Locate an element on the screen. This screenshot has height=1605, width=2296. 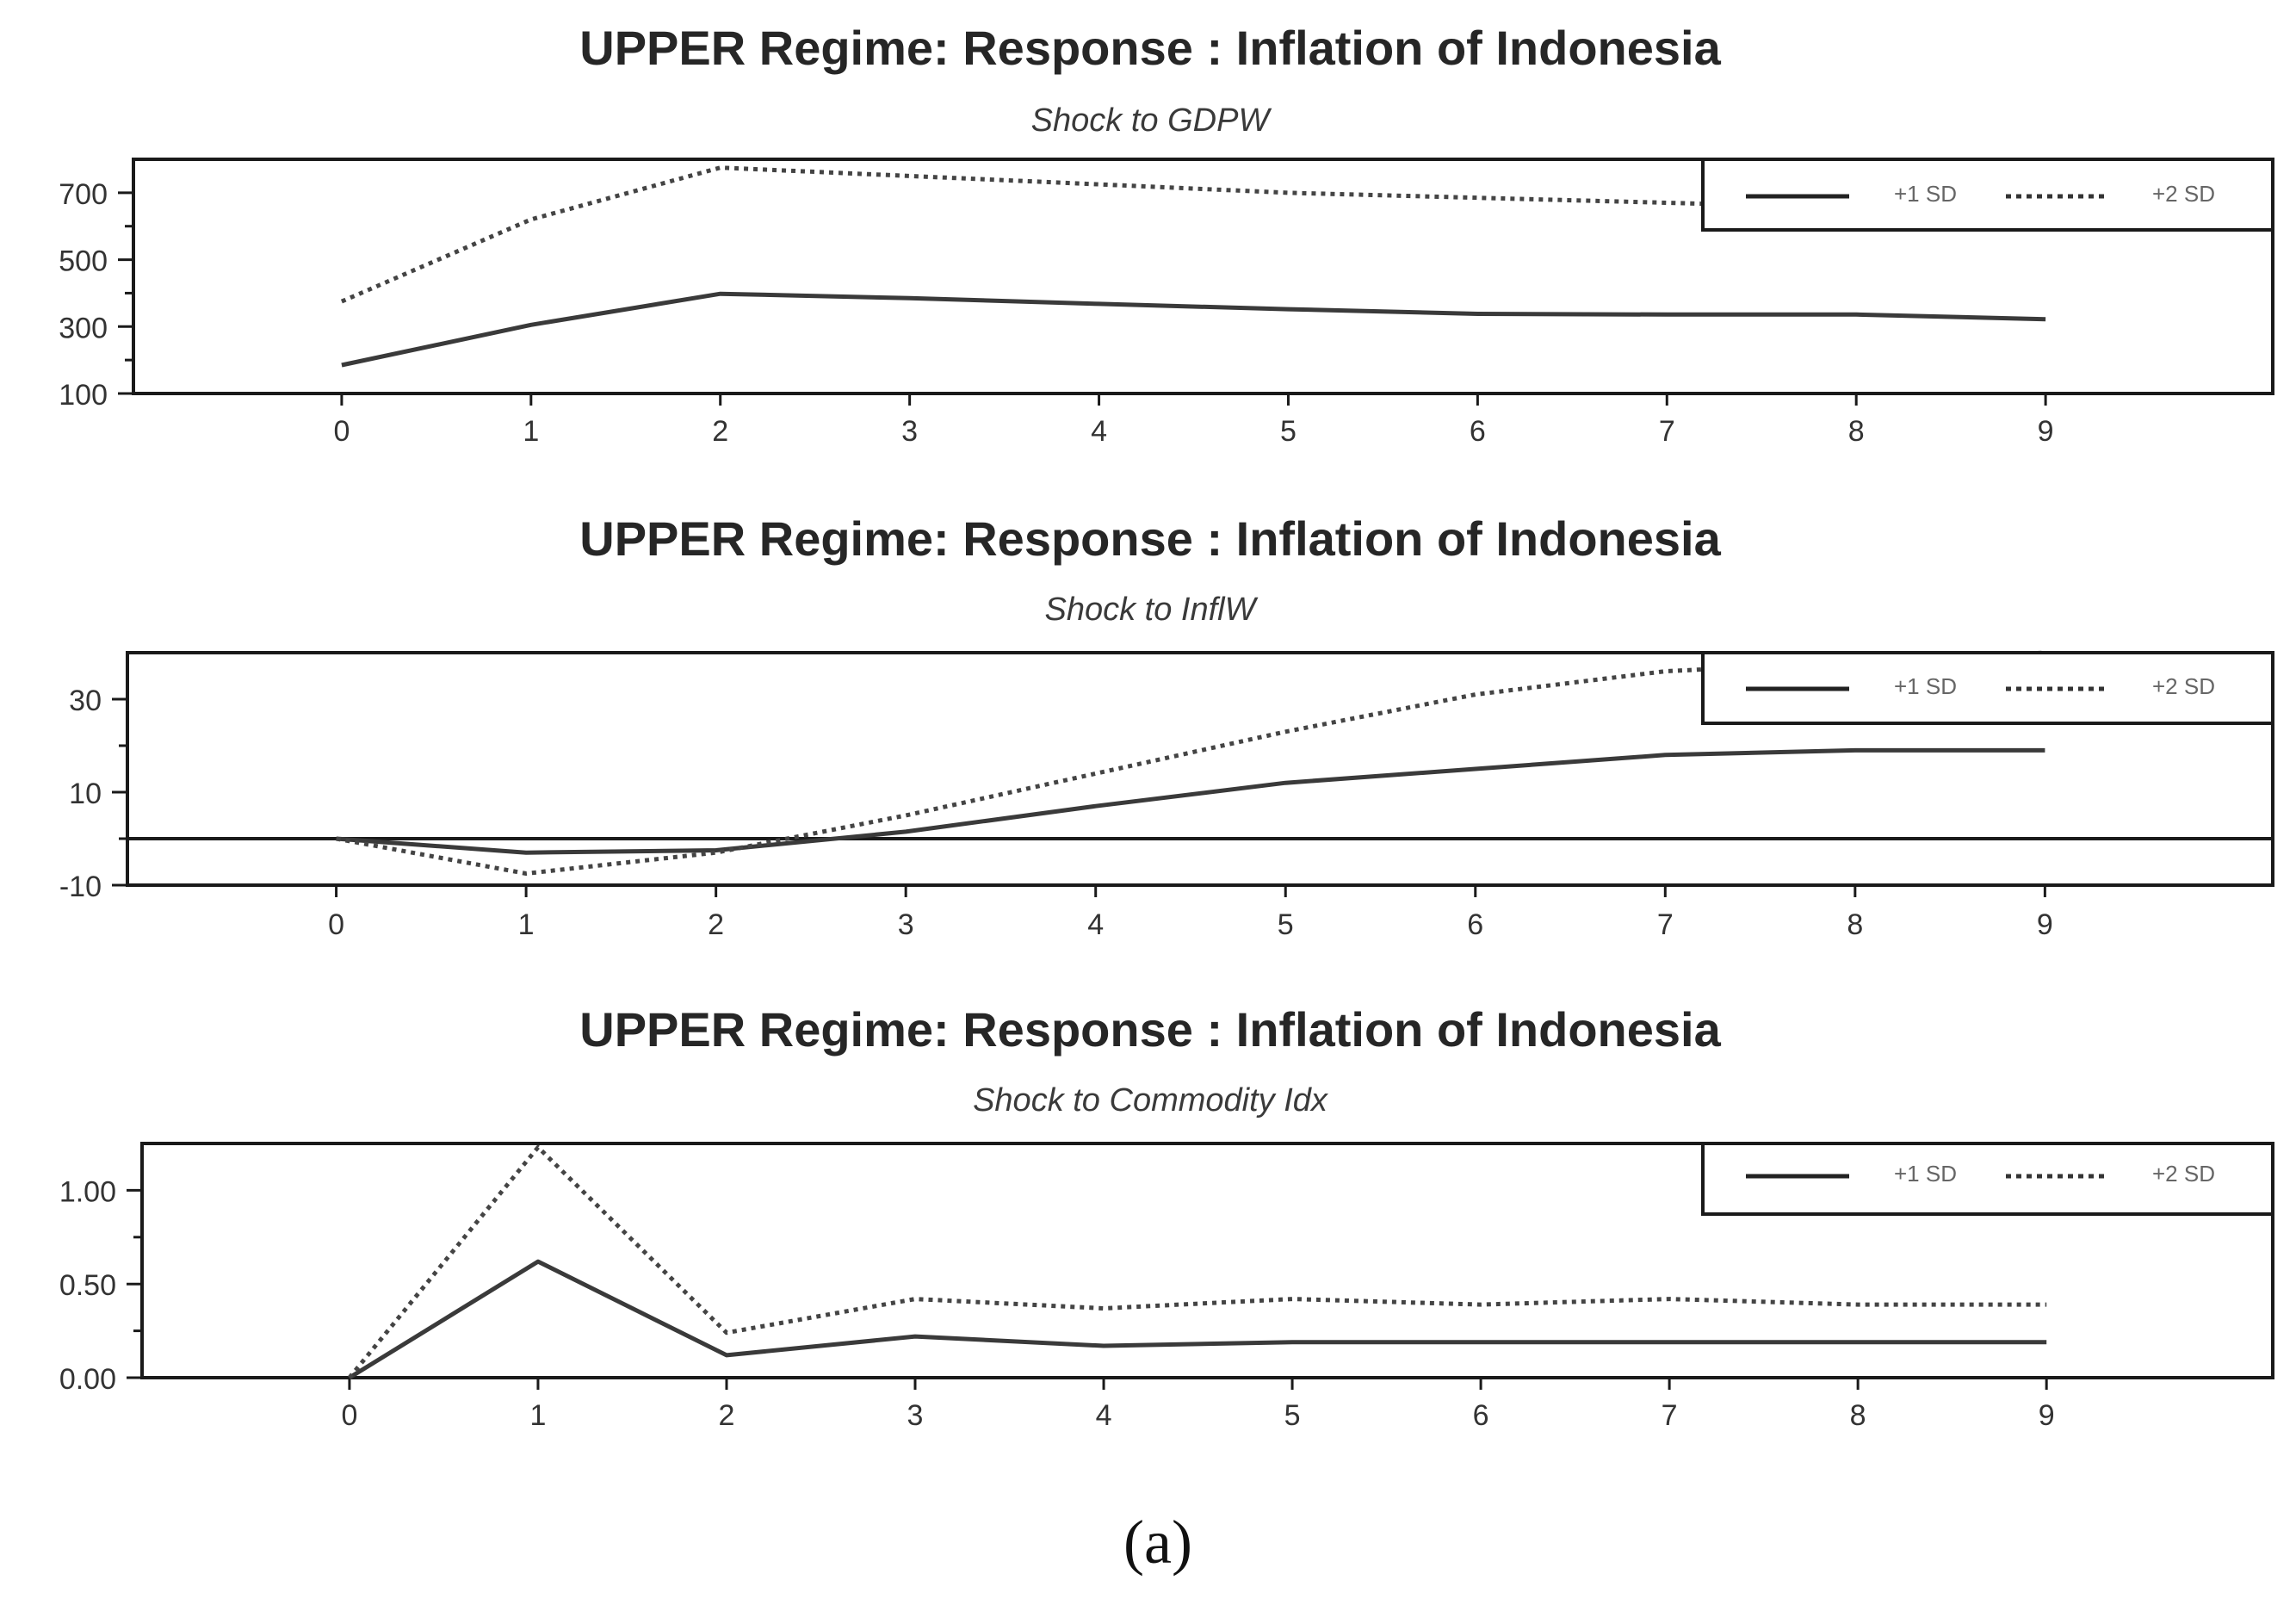
chart-subtitle: Shock to Commodity Idx is located at coordinates (1151, 1101).